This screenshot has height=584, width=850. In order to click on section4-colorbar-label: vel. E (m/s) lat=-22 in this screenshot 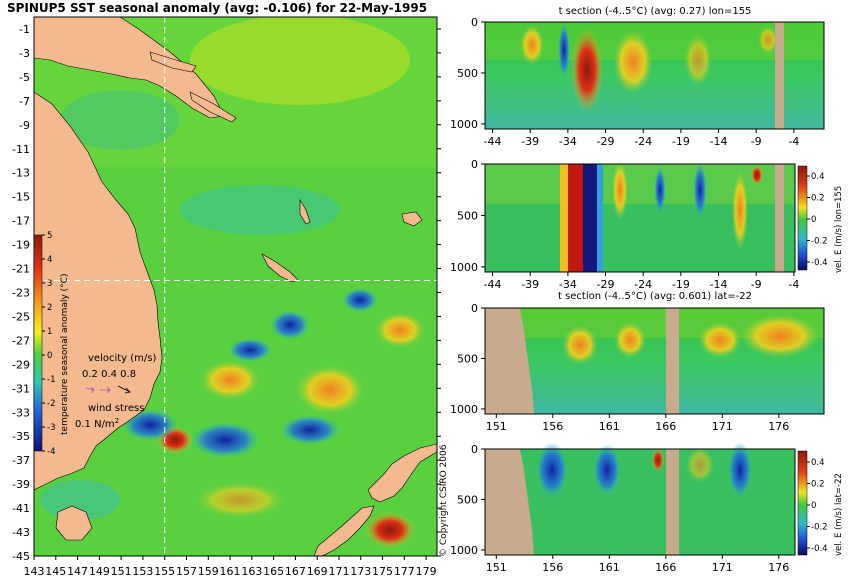, I will do `click(839, 514)`.